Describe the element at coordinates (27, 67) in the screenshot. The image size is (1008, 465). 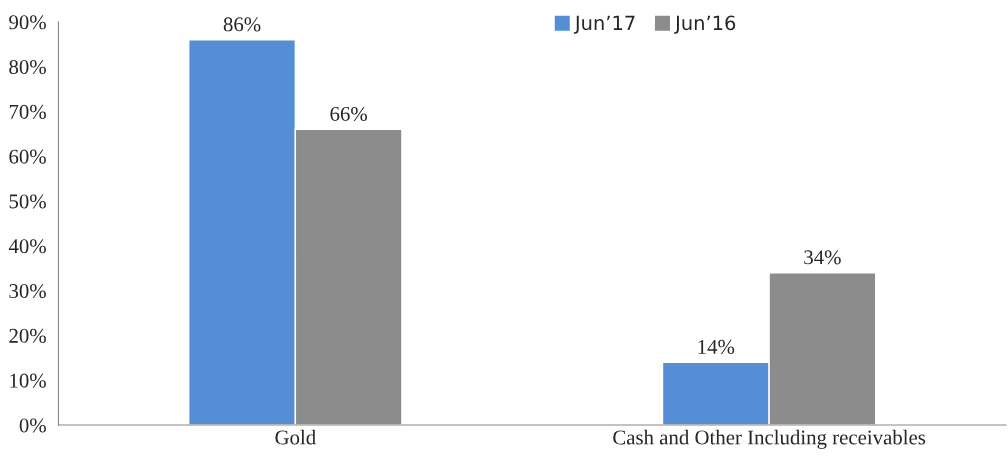
I see `y-tick-label: 80%` at that location.